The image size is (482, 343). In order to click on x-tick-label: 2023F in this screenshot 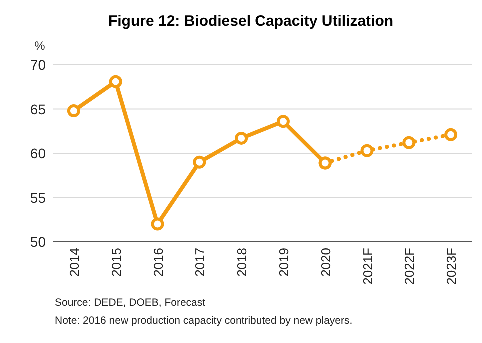, I will do `click(452, 266)`.